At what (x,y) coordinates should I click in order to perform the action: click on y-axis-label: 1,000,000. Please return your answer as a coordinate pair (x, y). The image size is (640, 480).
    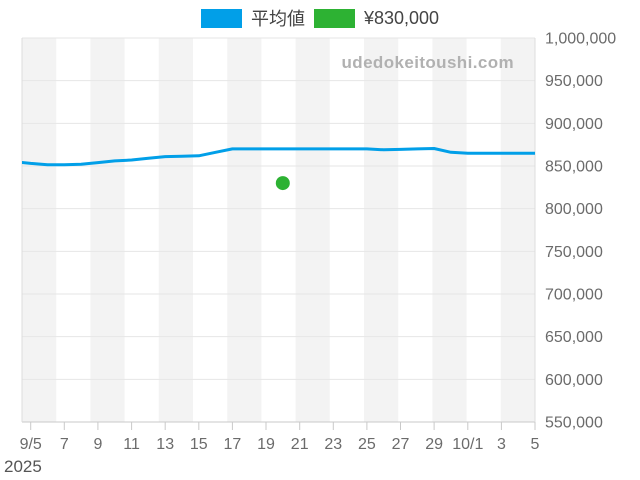
    Looking at the image, I should click on (580, 39).